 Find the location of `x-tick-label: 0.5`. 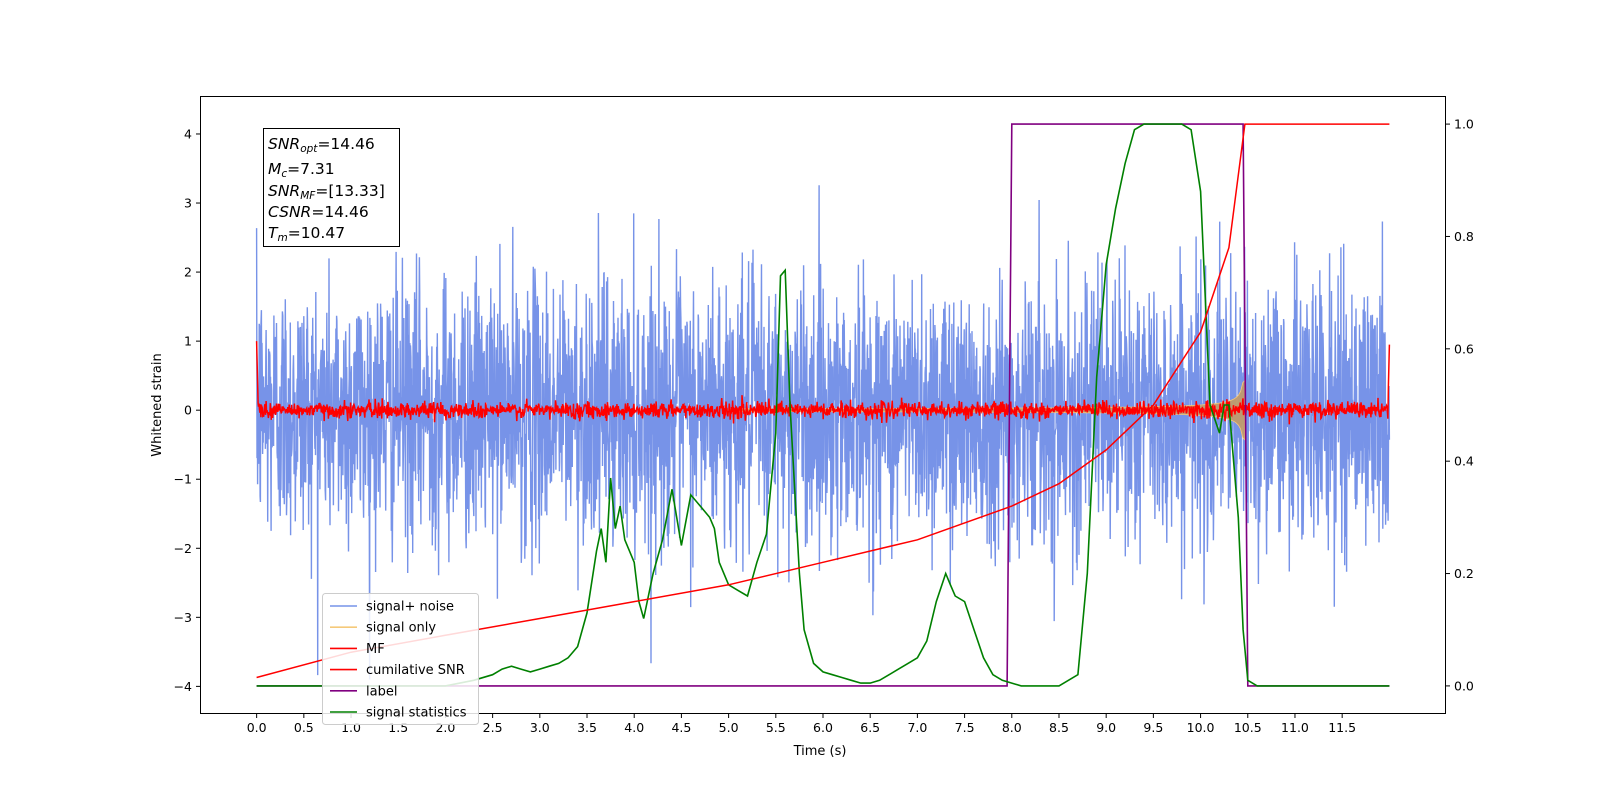

x-tick-label: 0.5 is located at coordinates (304, 727).